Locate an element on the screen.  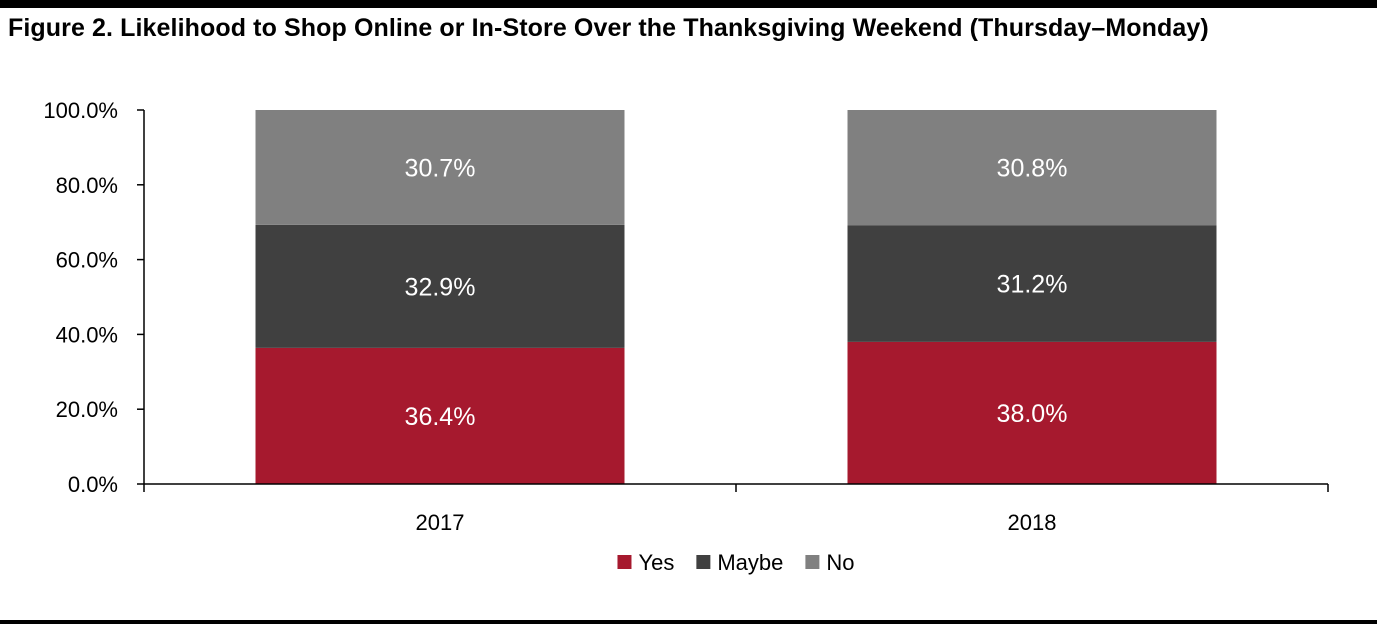
legend-swatch-yes is located at coordinates (624, 562).